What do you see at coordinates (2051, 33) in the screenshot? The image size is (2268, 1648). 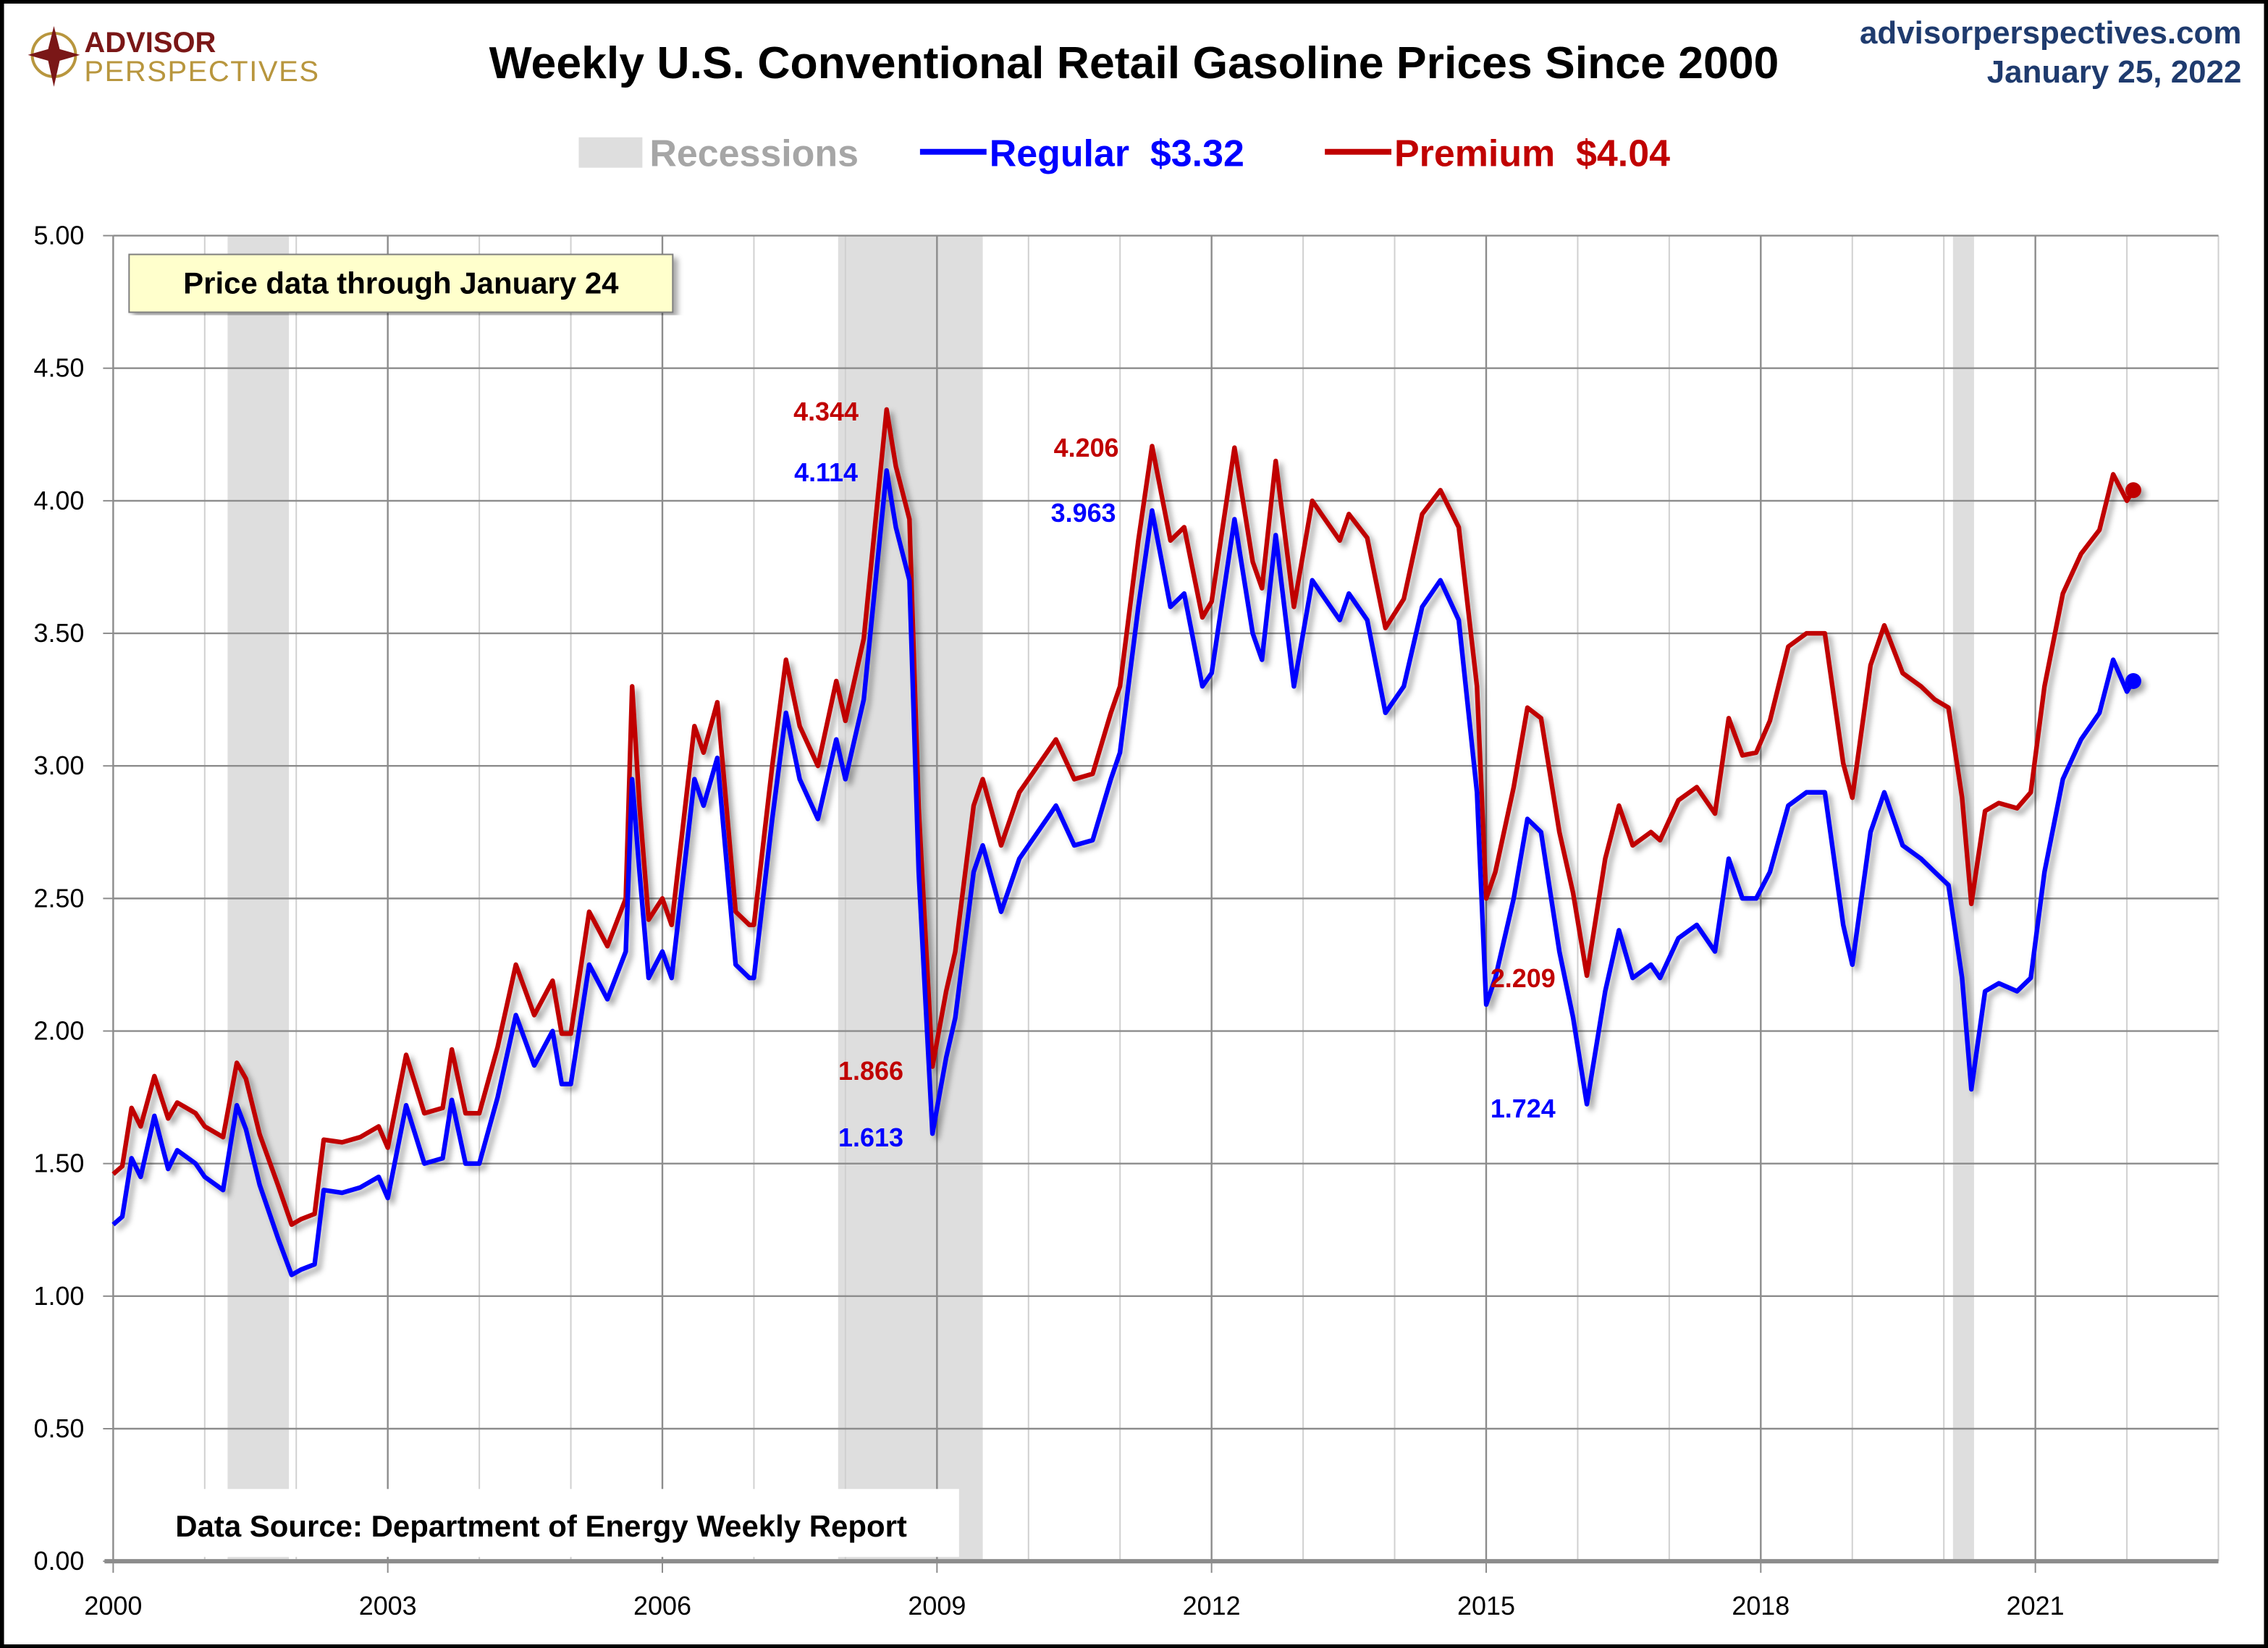 I see `site-name: advisorperspectives.com` at bounding box center [2051, 33].